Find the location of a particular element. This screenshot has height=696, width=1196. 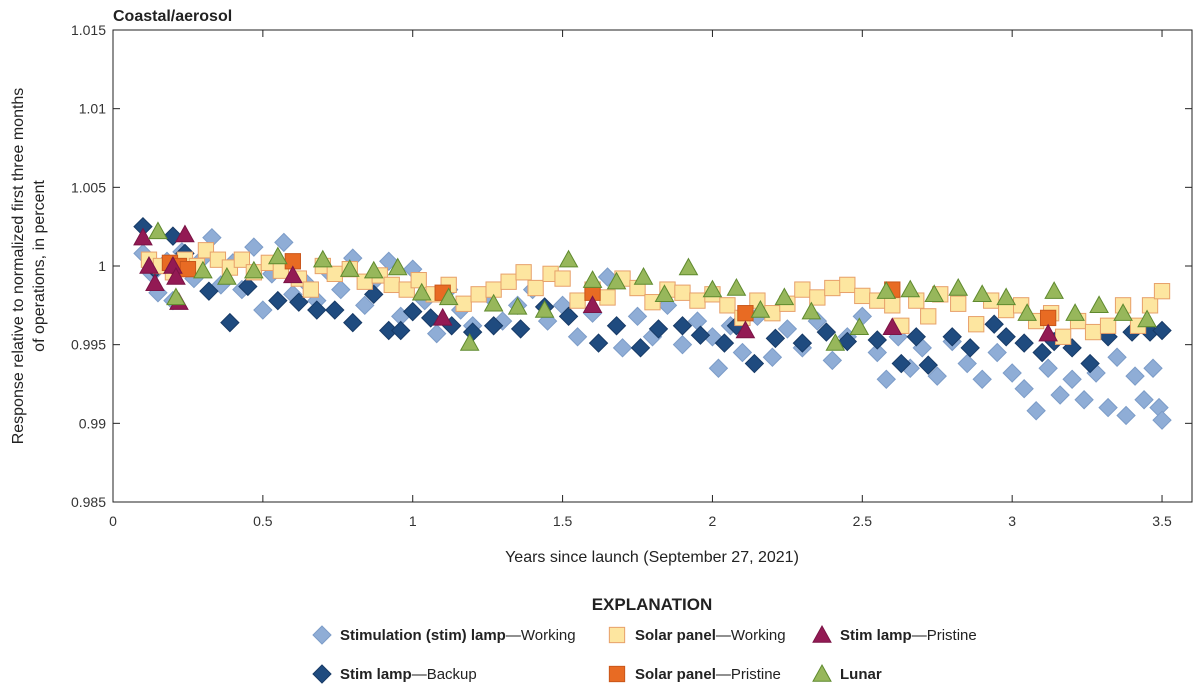

x-axis-label: Years since launch (September 27, 2021) is located at coordinates (652, 557).